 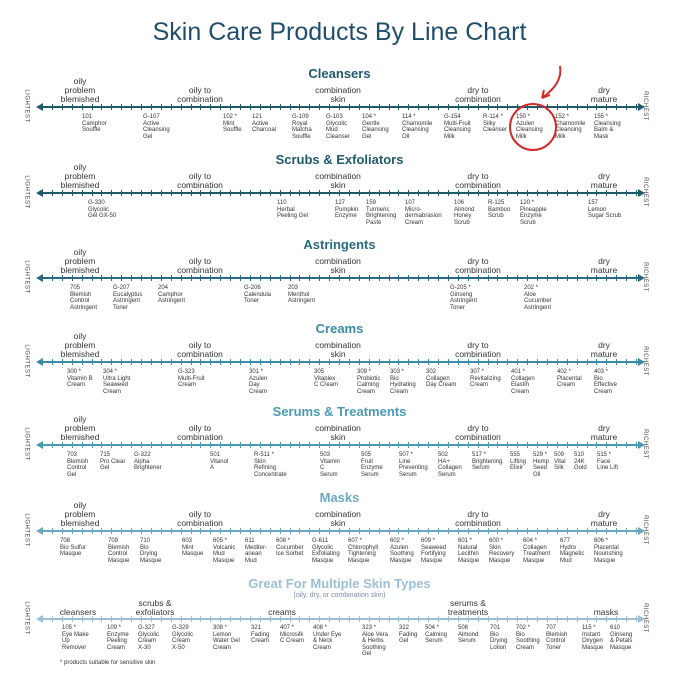 I want to click on product-label: 603 Mint Masque, so click(x=193, y=548).